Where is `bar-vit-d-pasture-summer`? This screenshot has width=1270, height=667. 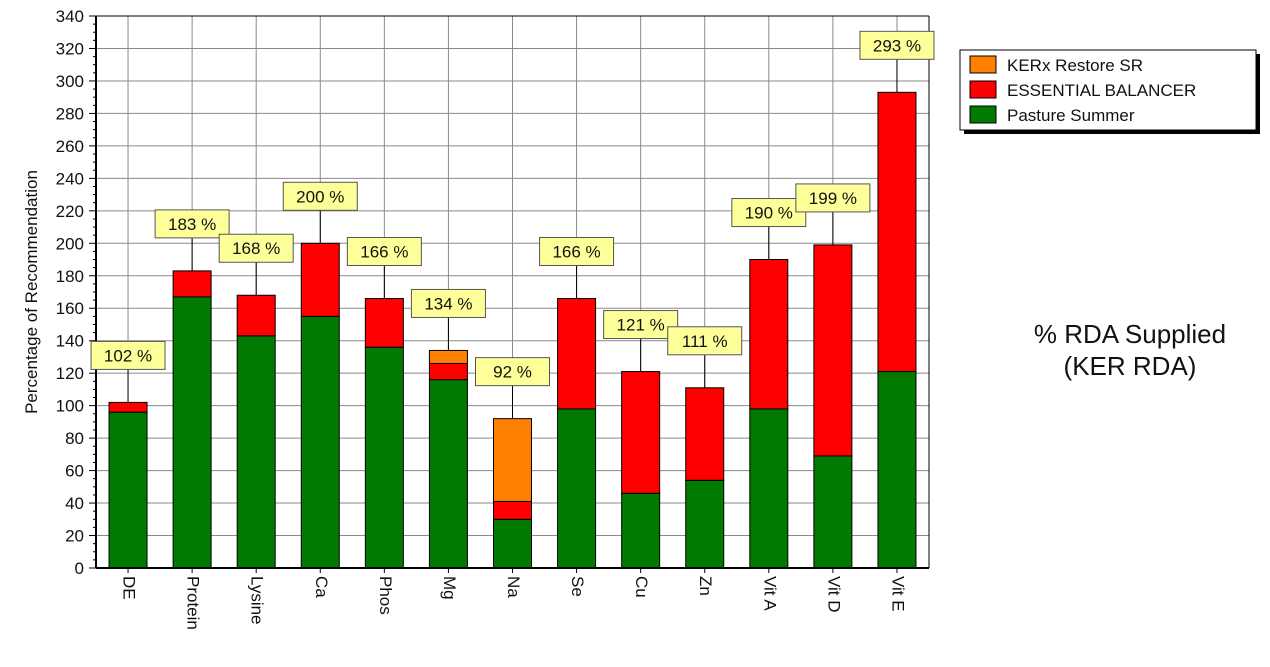 bar-vit-d-pasture-summer is located at coordinates (833, 512).